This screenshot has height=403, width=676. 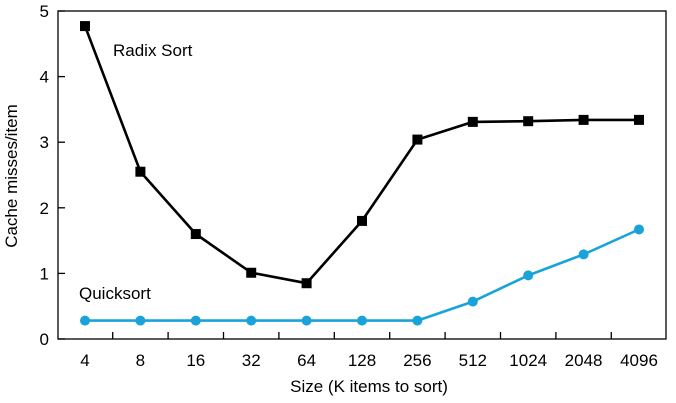 What do you see at coordinates (584, 360) in the screenshot?
I see `x-tick-label: 2048` at bounding box center [584, 360].